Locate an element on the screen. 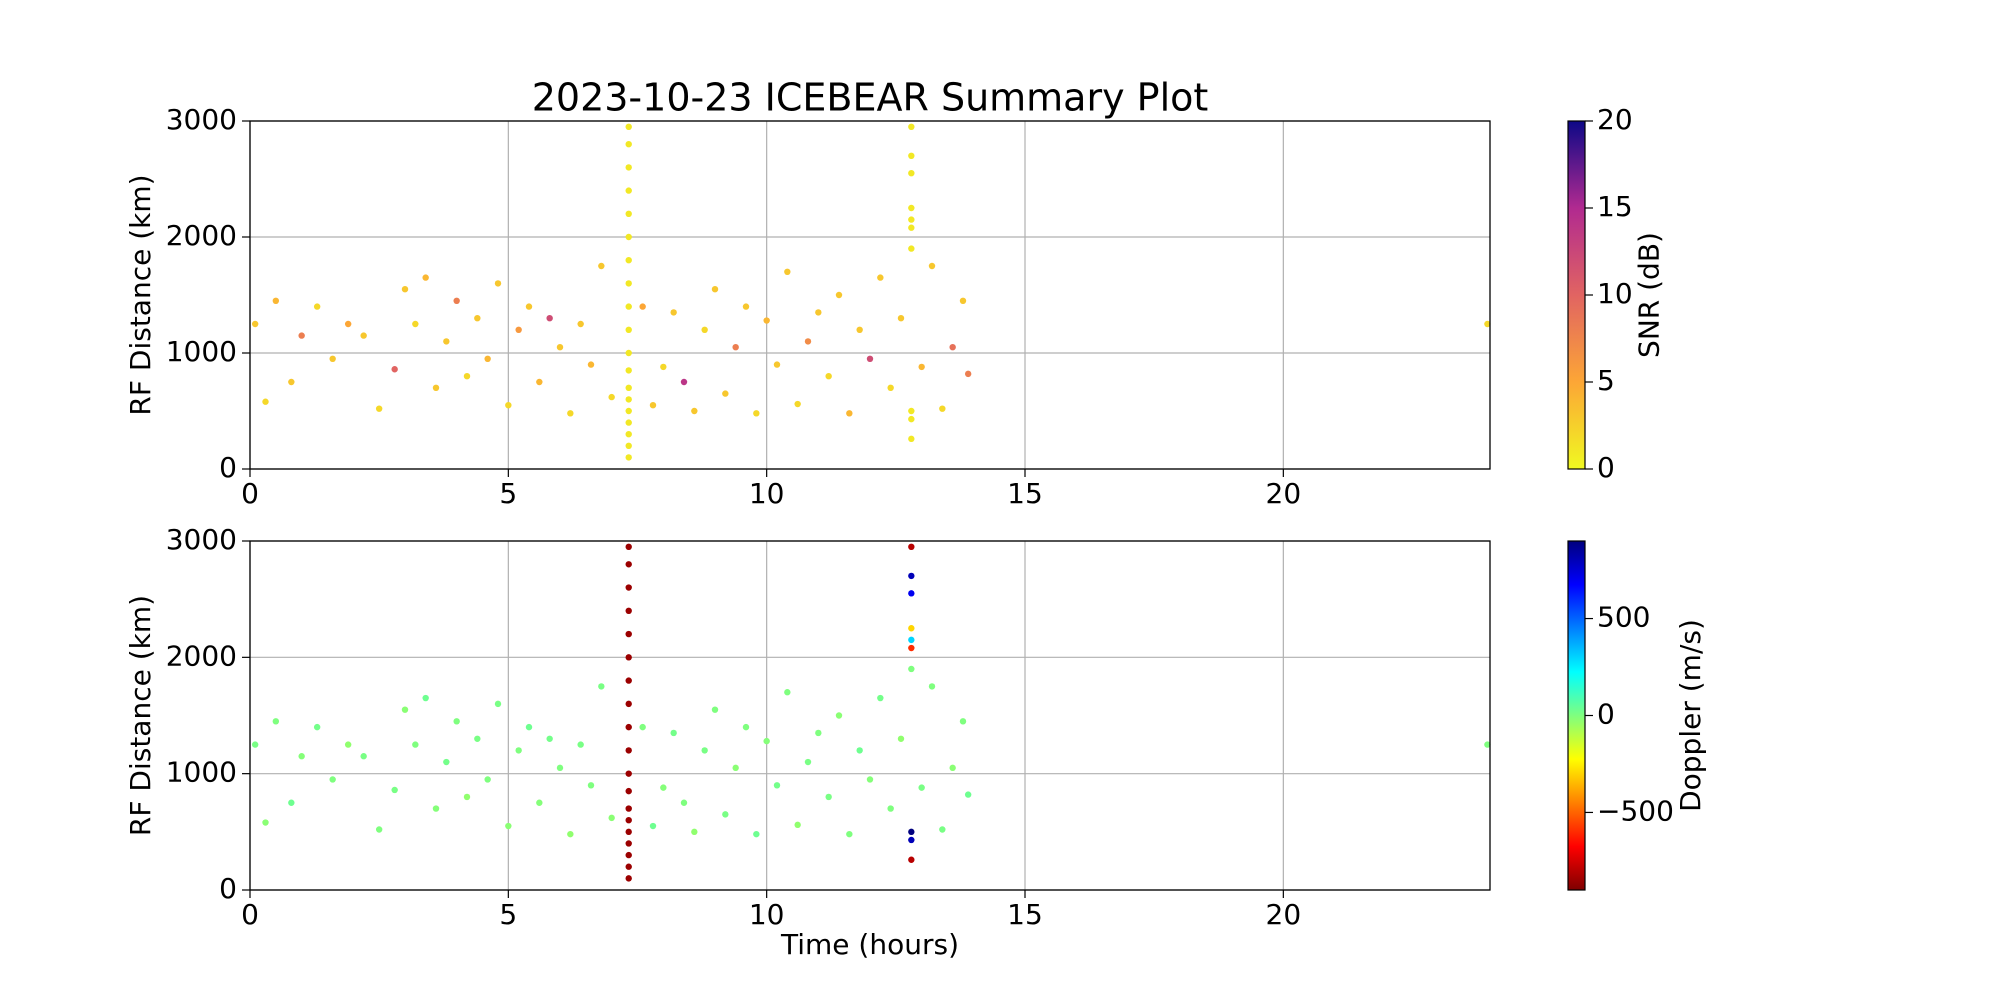  y-tick-label: 3000 is located at coordinates (201, 539).